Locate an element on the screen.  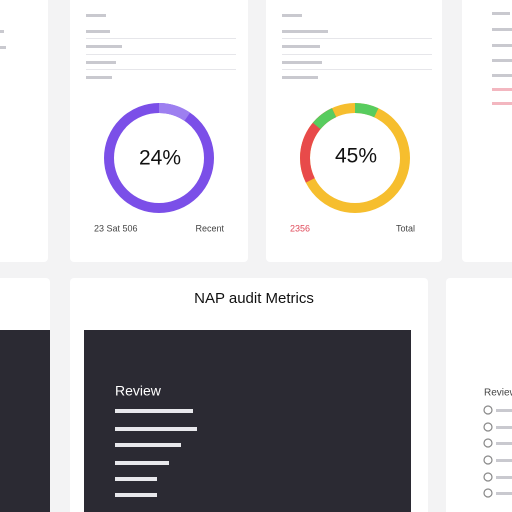
list-icons is located at coordinates (488, 451).